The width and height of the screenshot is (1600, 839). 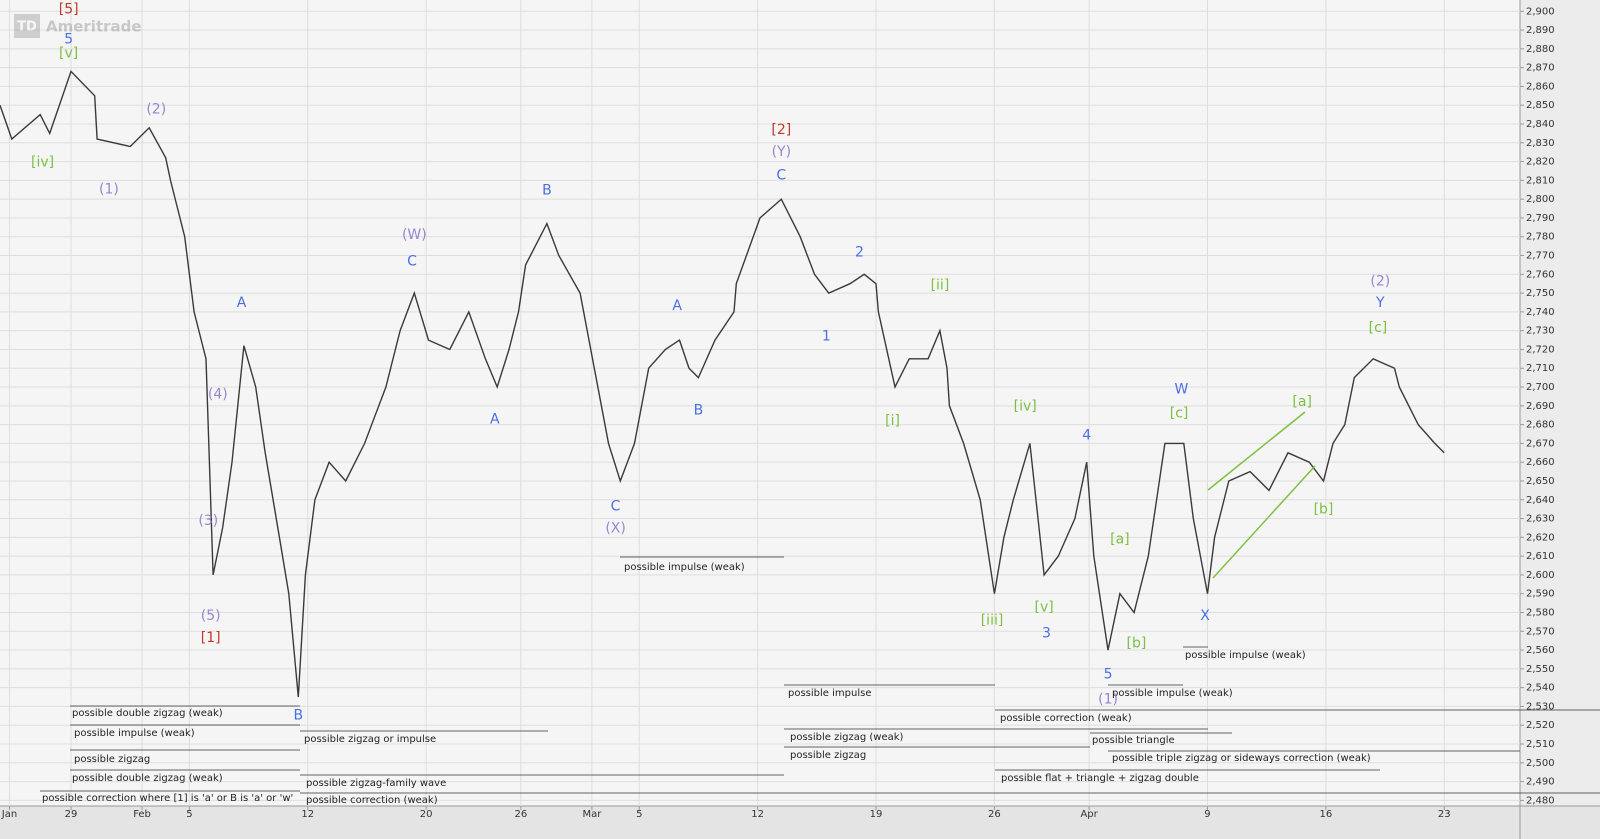 I want to click on y-tick-label: 2,870, so click(x=1540, y=68).